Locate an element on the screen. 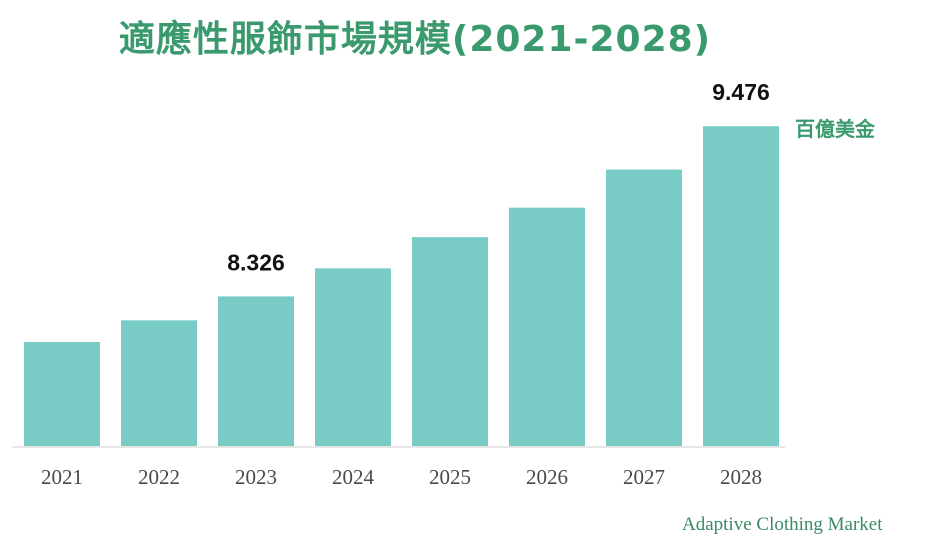 This screenshot has width=943, height=541. x-tick-label-2026: 2026 is located at coordinates (547, 477).